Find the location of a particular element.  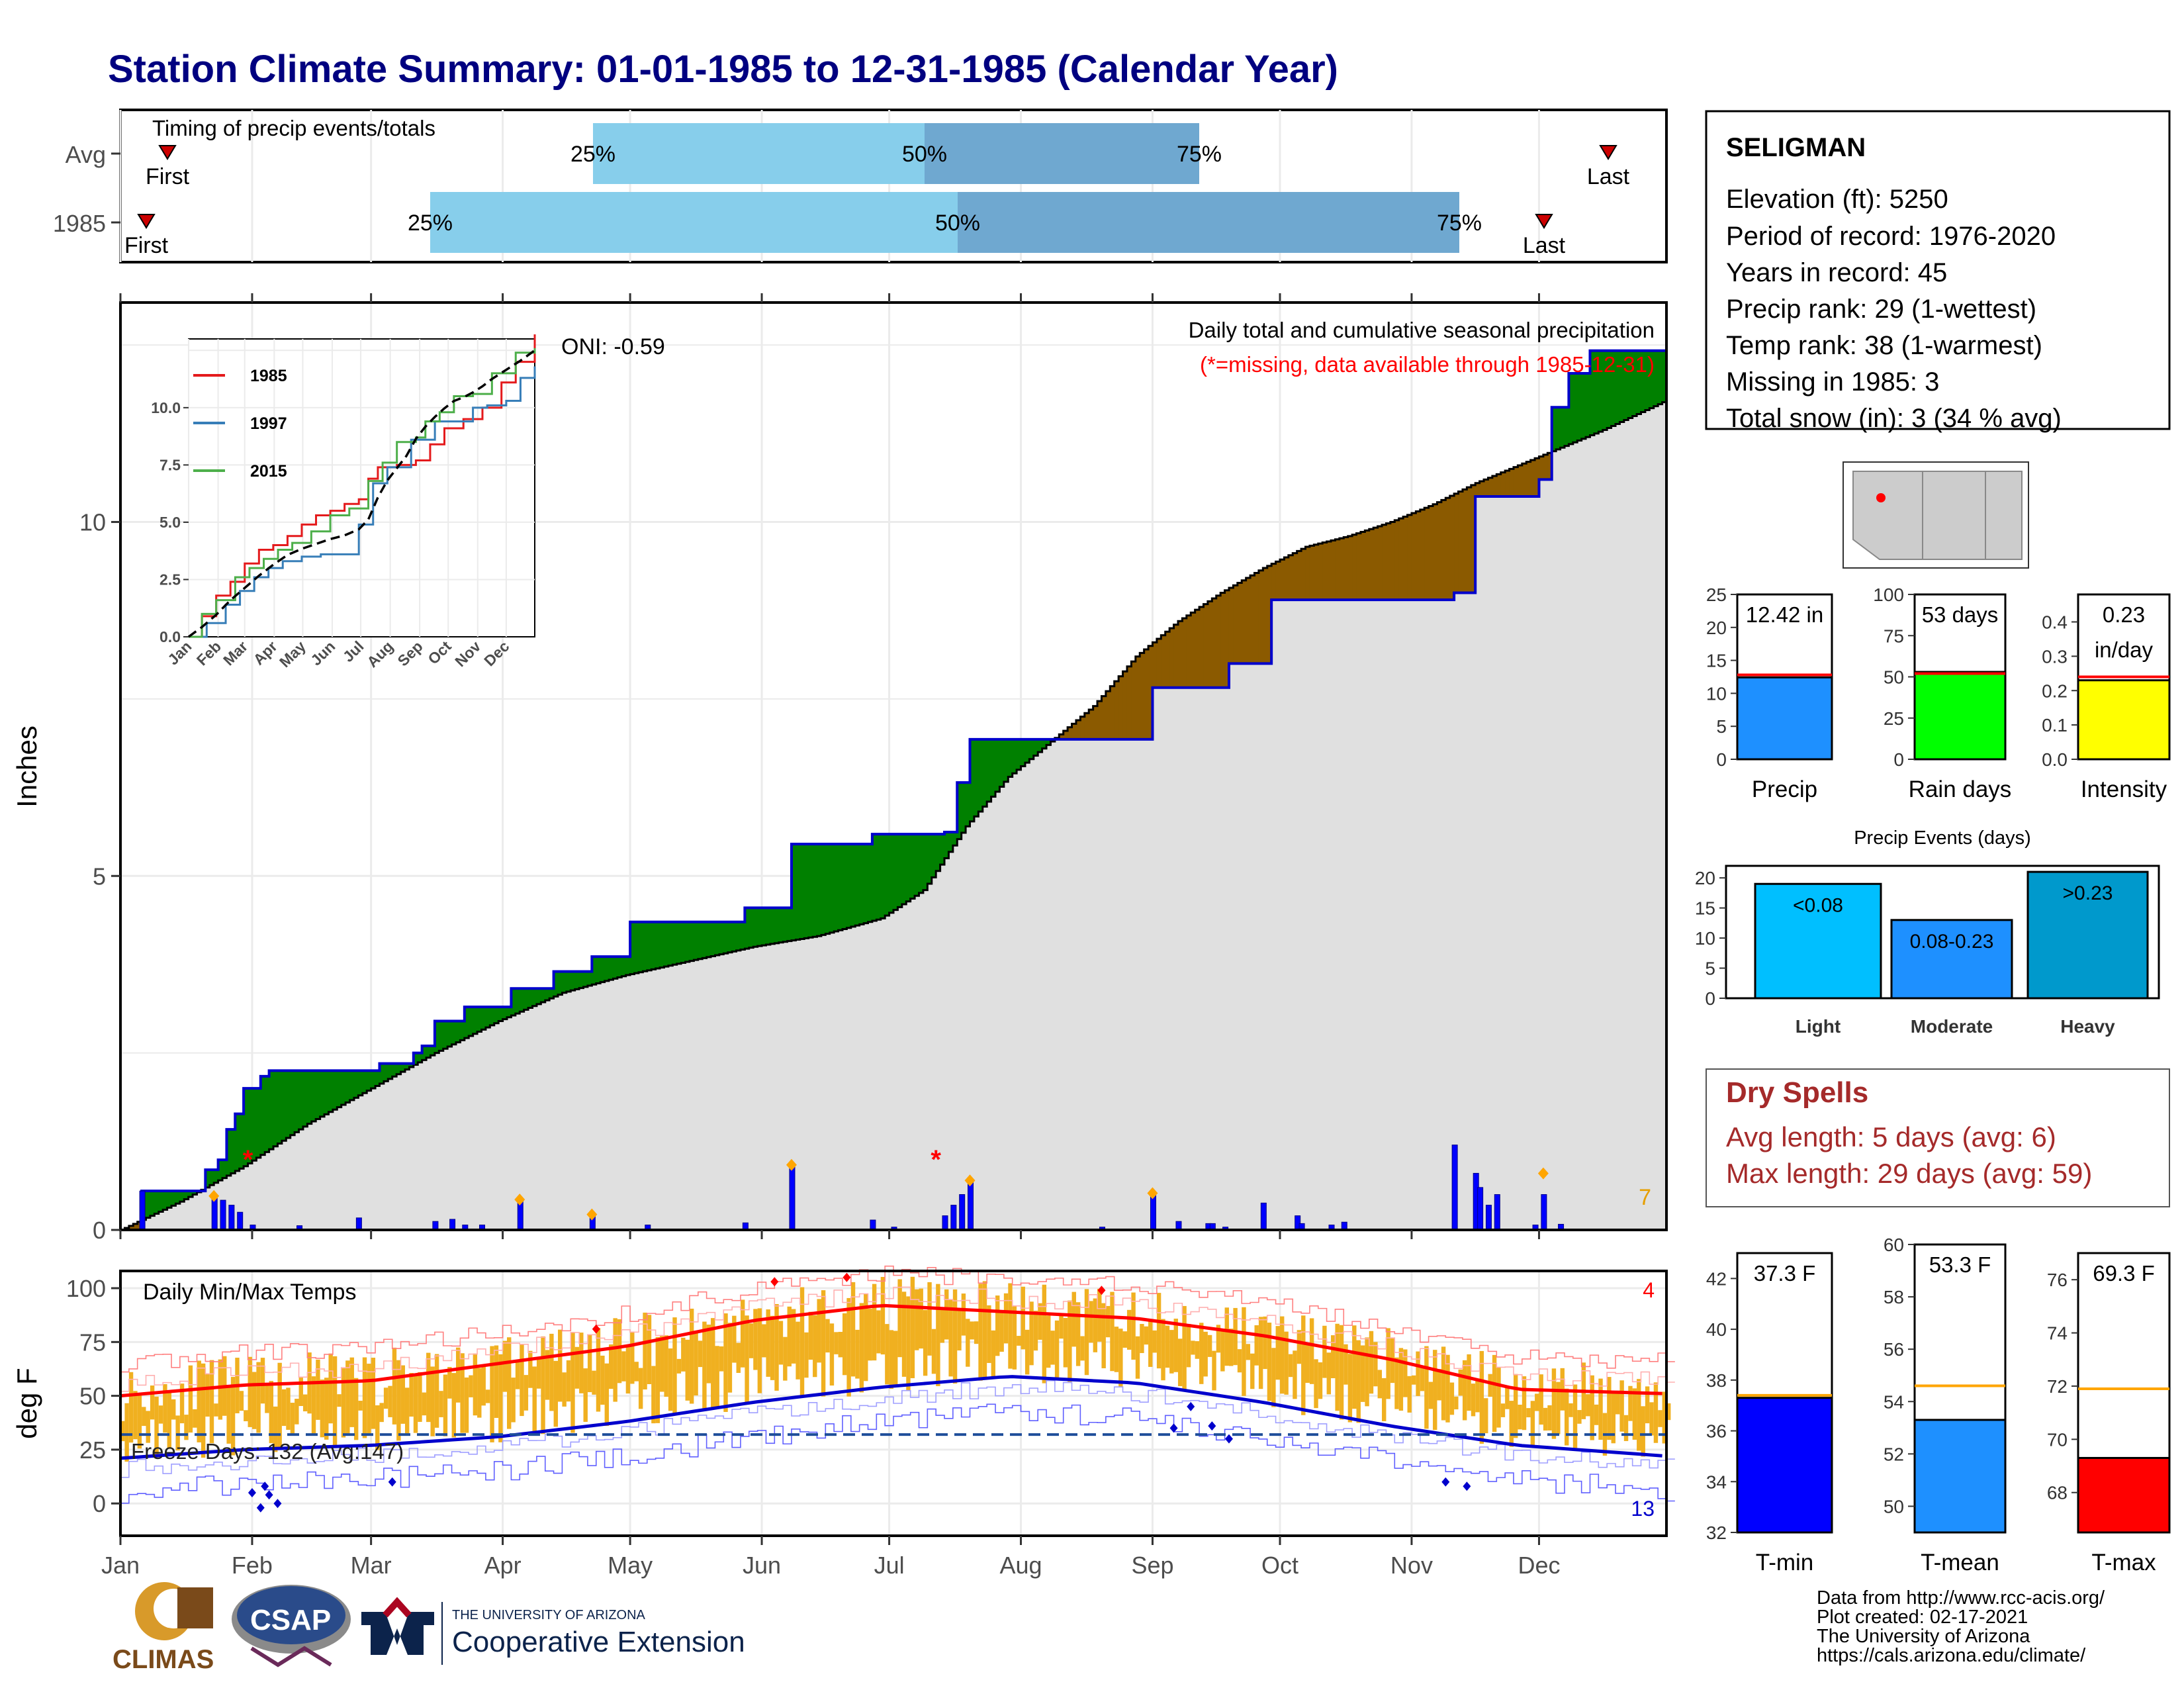

t-mean-bar is located at coordinates (1960, 1477).